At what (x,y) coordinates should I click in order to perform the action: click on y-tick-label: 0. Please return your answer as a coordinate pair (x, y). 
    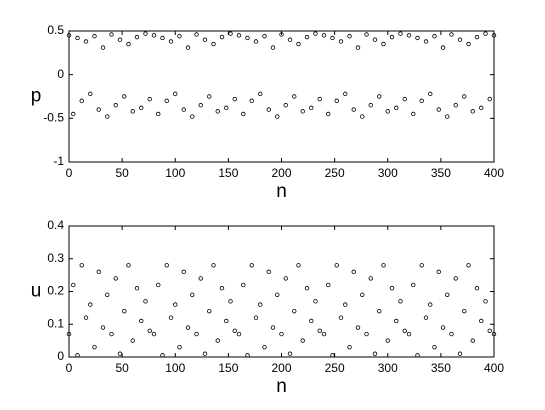
    Looking at the image, I should click on (60, 356).